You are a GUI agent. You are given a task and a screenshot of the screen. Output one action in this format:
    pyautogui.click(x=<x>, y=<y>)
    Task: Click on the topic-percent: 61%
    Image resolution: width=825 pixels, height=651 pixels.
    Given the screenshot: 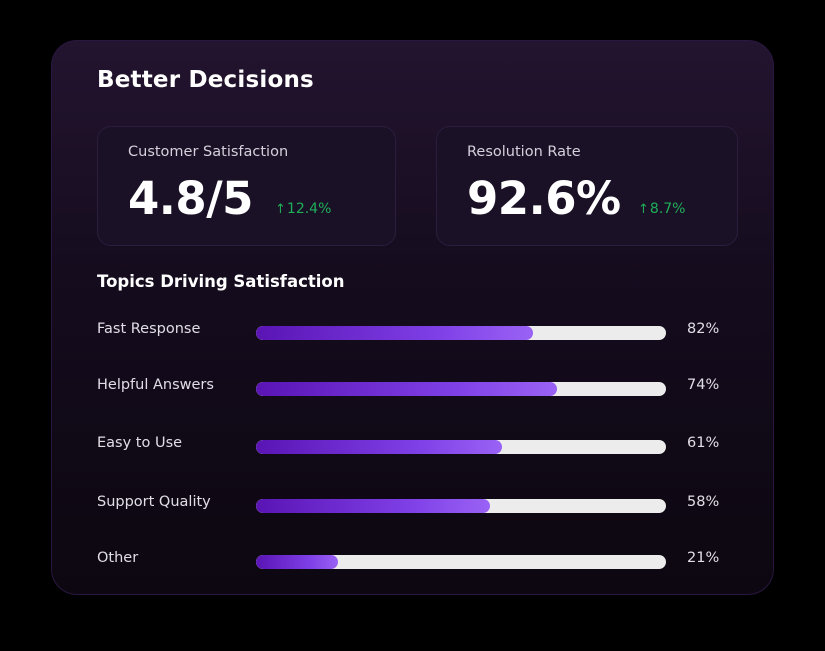 What is the action you would take?
    pyautogui.click(x=703, y=443)
    